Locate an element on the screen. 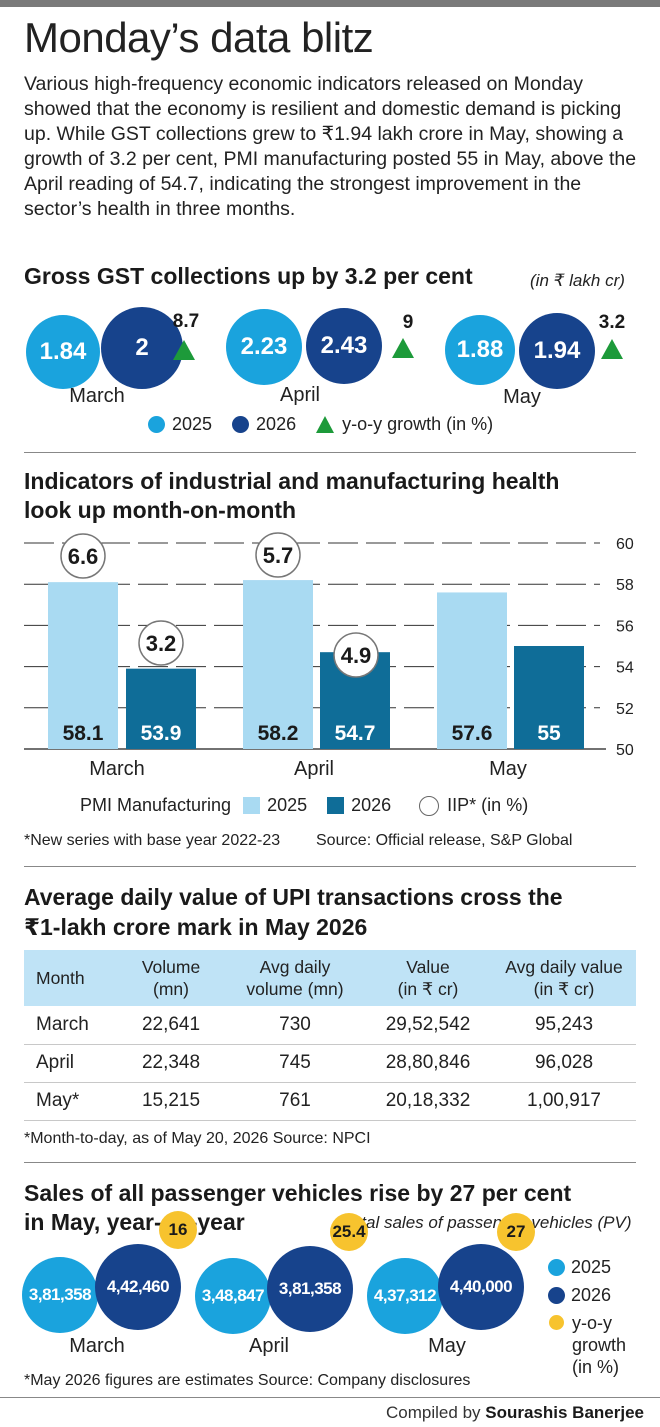 This screenshot has height=1427, width=660. iip-value-label: 4.9 is located at coordinates (356, 655).